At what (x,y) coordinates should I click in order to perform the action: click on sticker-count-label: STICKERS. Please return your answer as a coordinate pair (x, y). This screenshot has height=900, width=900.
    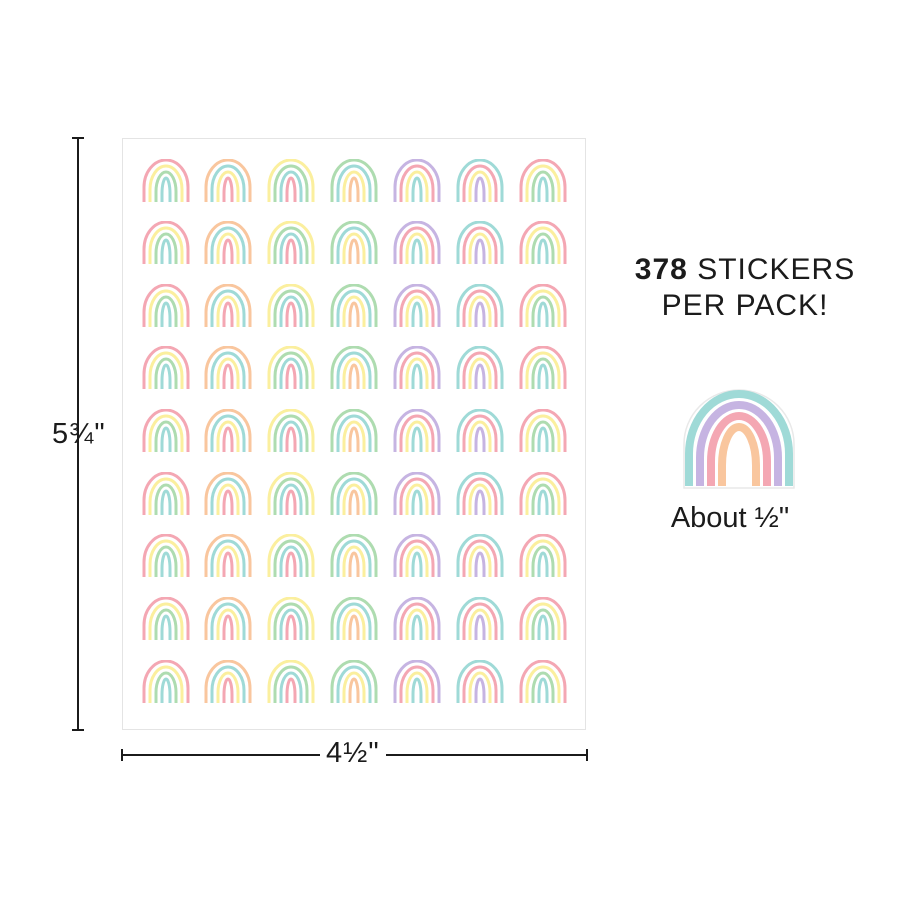
    Looking at the image, I should click on (776, 269).